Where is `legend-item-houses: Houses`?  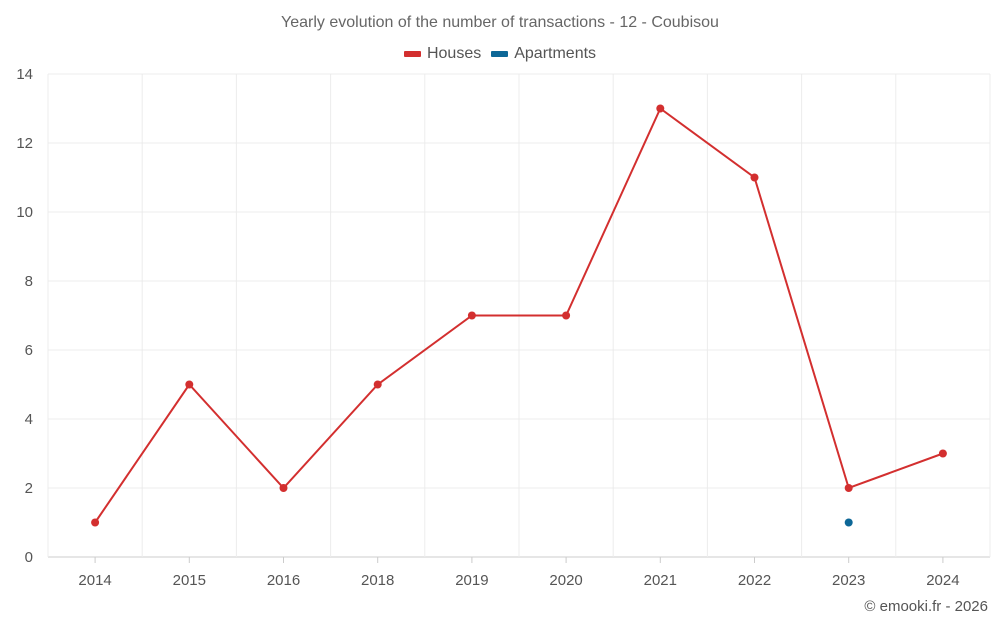 legend-item-houses: Houses is located at coordinates (442, 54).